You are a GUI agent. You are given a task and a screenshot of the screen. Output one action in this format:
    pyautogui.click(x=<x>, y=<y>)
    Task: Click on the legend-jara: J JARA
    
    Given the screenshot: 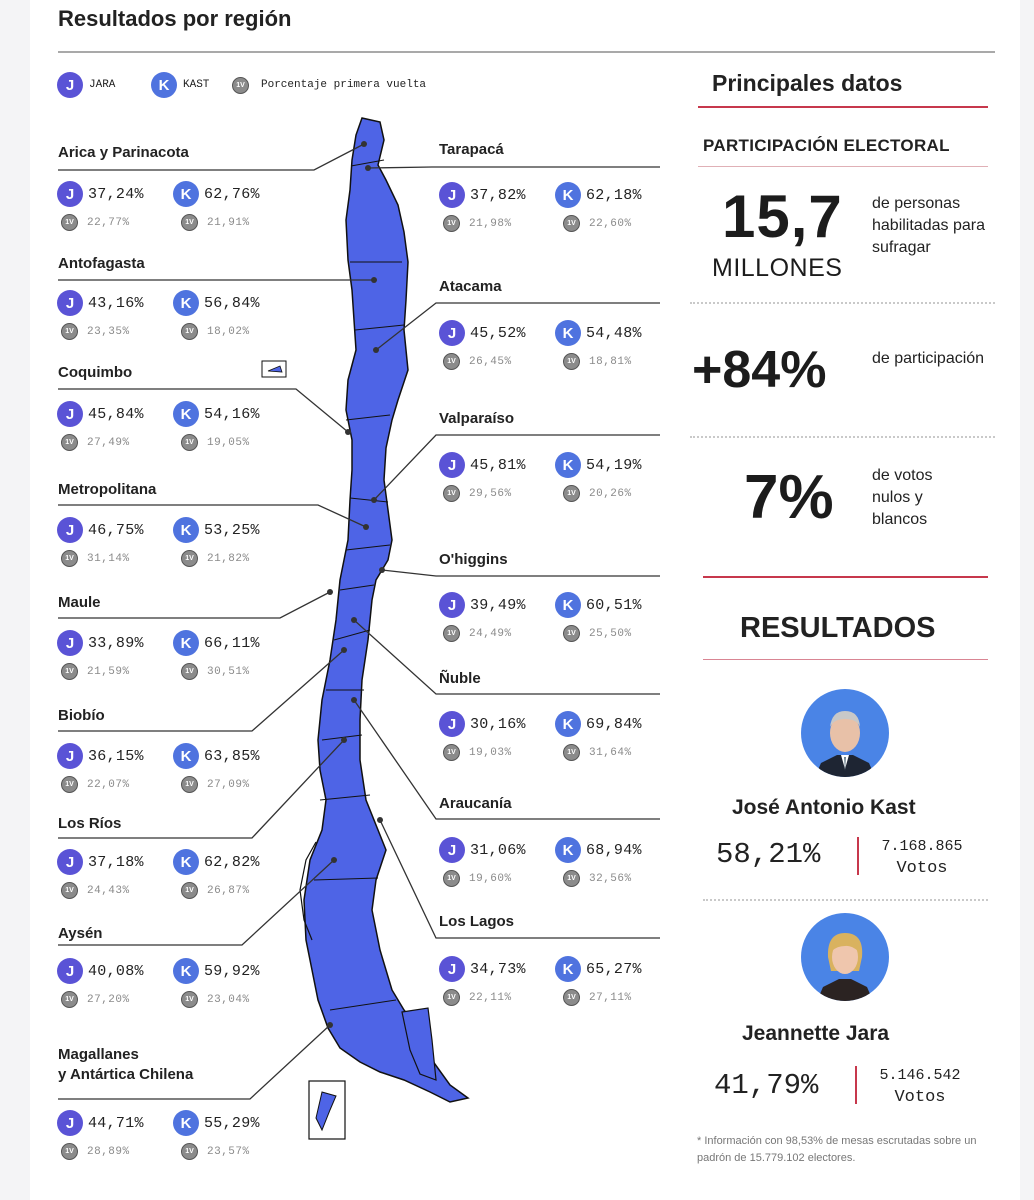 What is the action you would take?
    pyautogui.click(x=86, y=85)
    